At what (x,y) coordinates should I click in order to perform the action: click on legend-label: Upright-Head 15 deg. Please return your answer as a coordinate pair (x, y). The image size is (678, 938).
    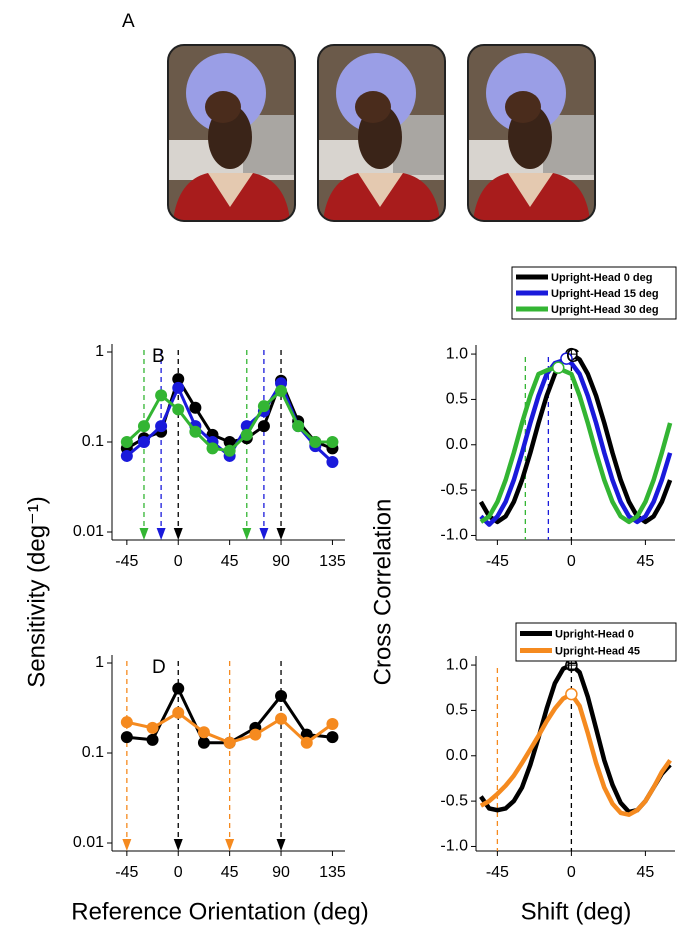
    Looking at the image, I should click on (605, 294).